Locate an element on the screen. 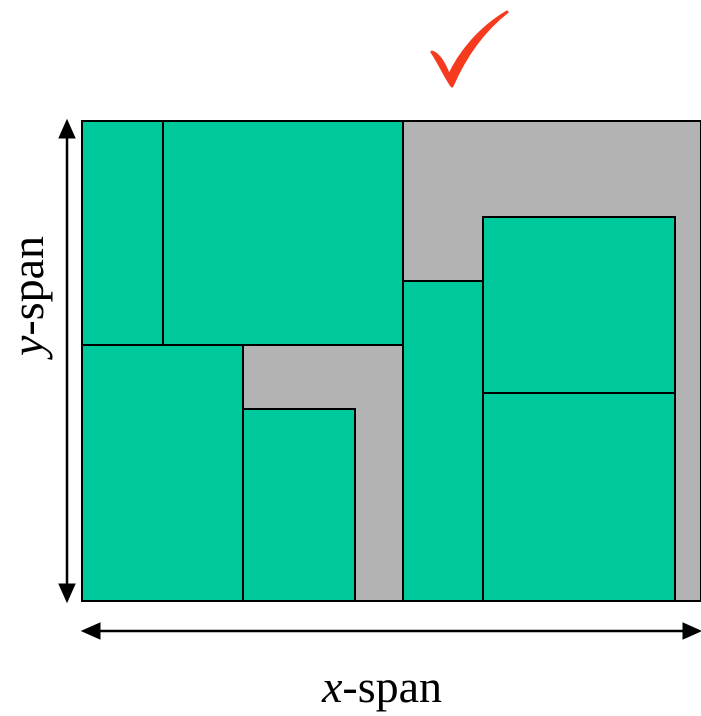  x-variable: x is located at coordinates (332, 686).